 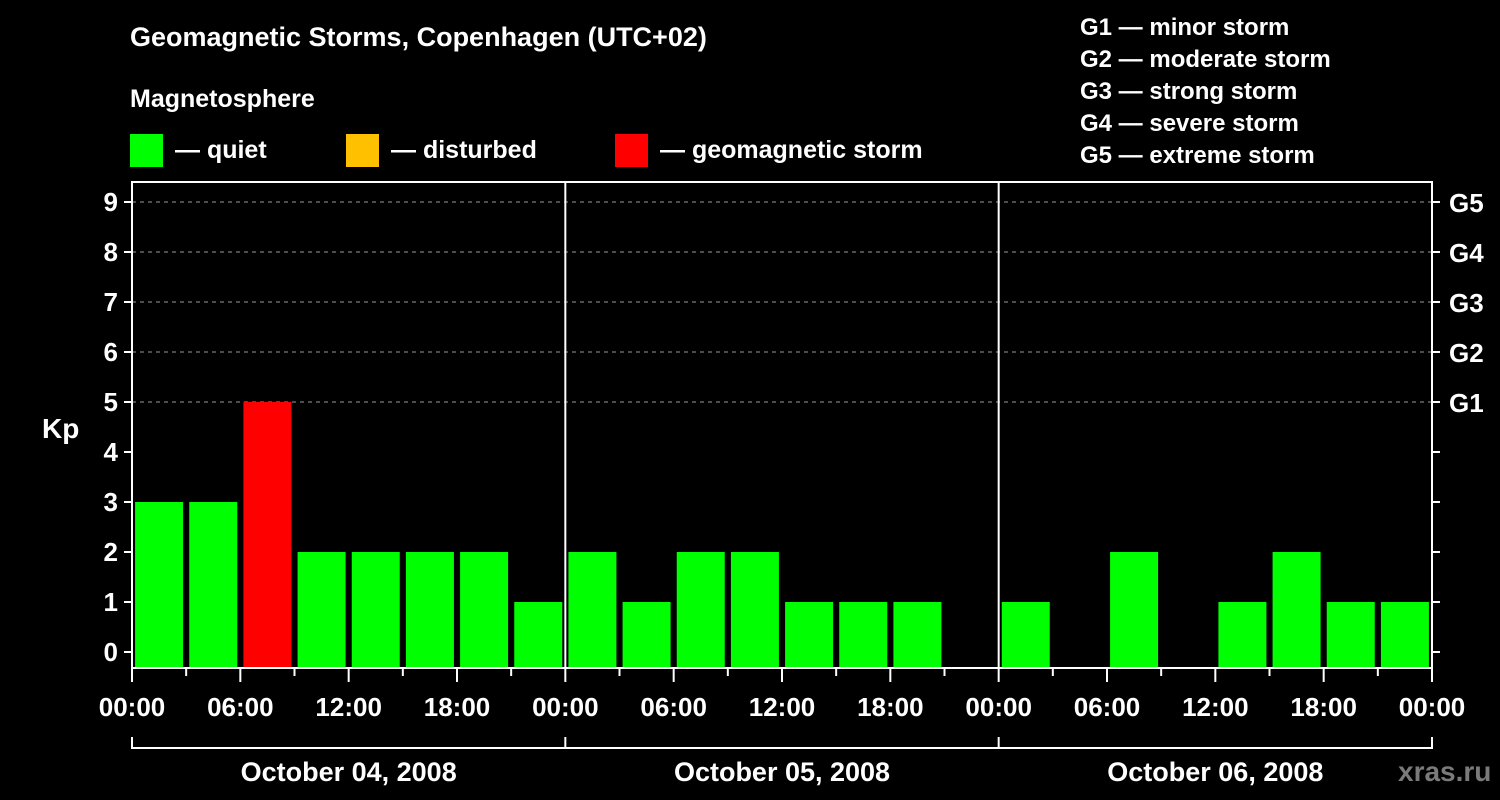 What do you see at coordinates (111, 252) in the screenshot?
I see `y-tick-label: 8` at bounding box center [111, 252].